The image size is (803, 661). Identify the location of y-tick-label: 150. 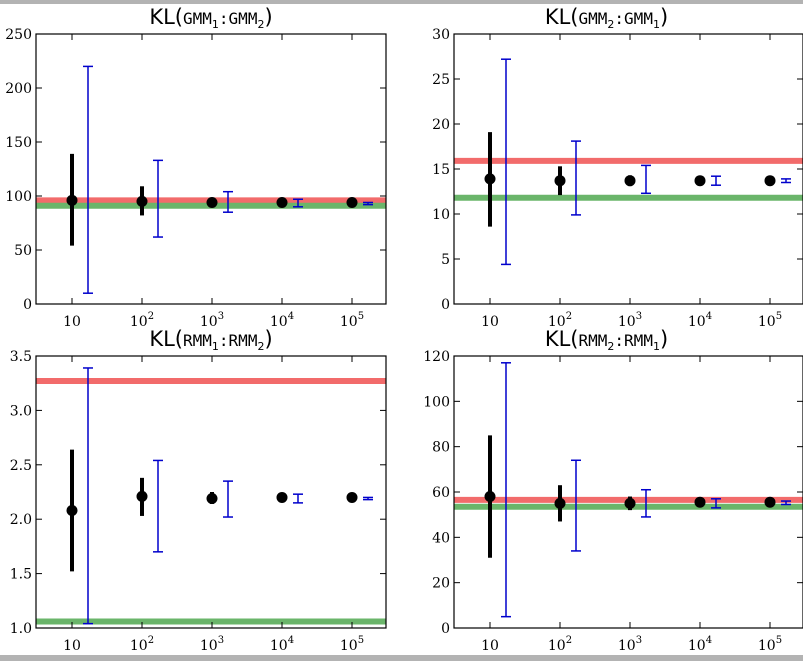
(18, 143).